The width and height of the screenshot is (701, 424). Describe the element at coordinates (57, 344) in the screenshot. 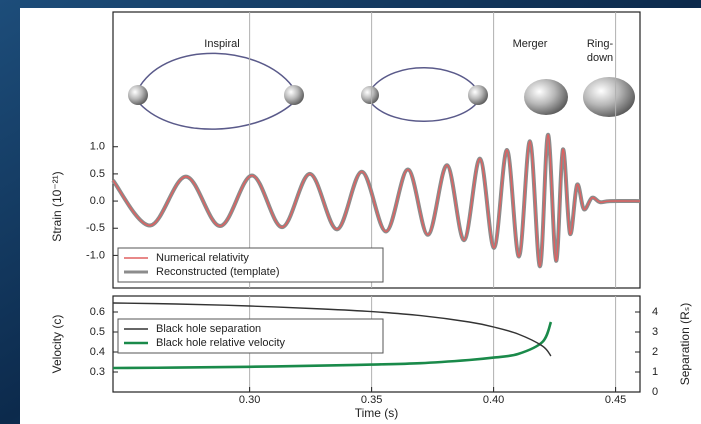

I see `y-axis-label: Velocity (c)` at that location.